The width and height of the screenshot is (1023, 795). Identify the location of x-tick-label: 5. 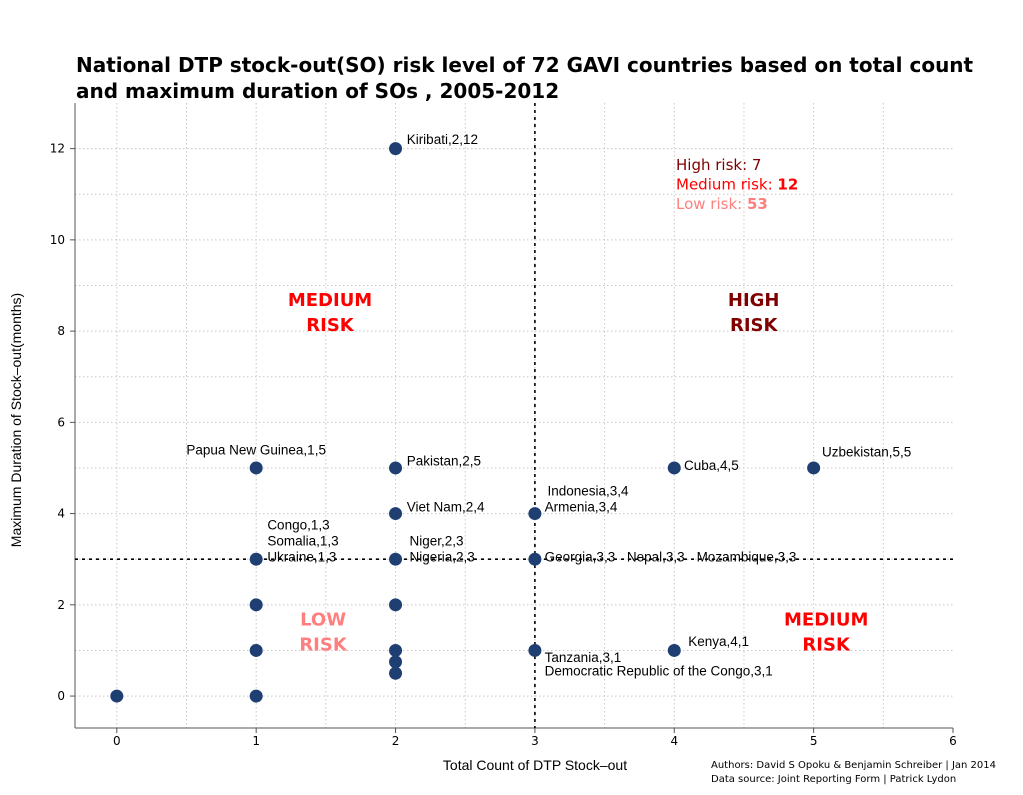
(814, 741).